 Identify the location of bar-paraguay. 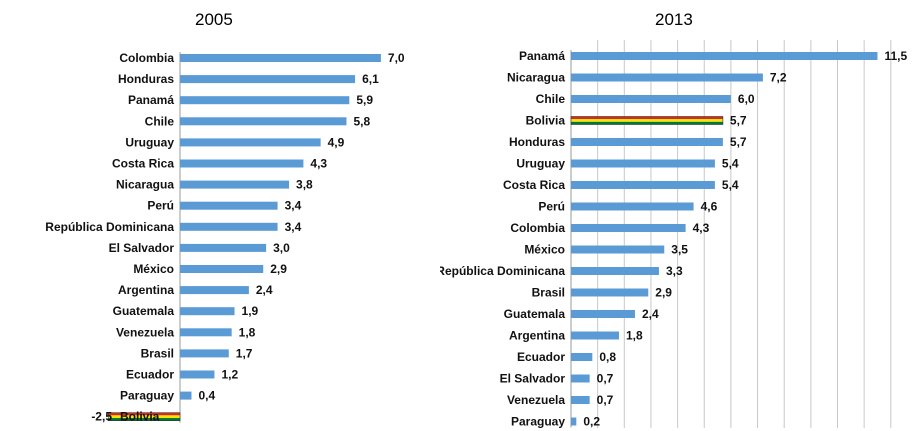
(186, 395).